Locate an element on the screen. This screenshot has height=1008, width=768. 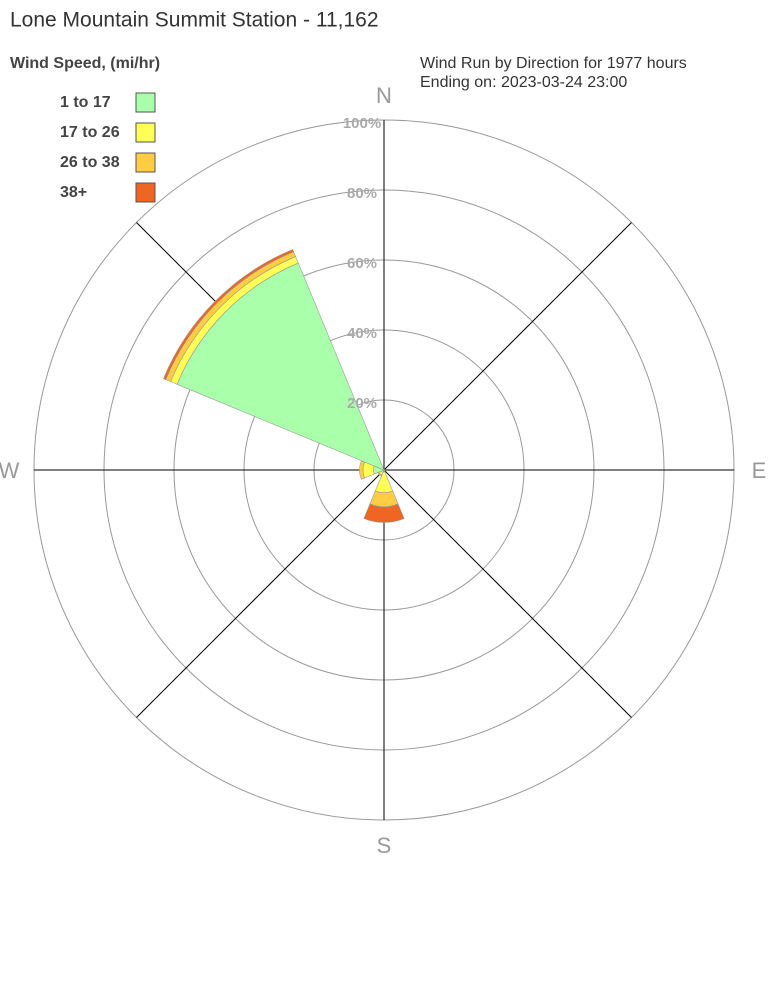
r-tick-label: 40% is located at coordinates (362, 333).